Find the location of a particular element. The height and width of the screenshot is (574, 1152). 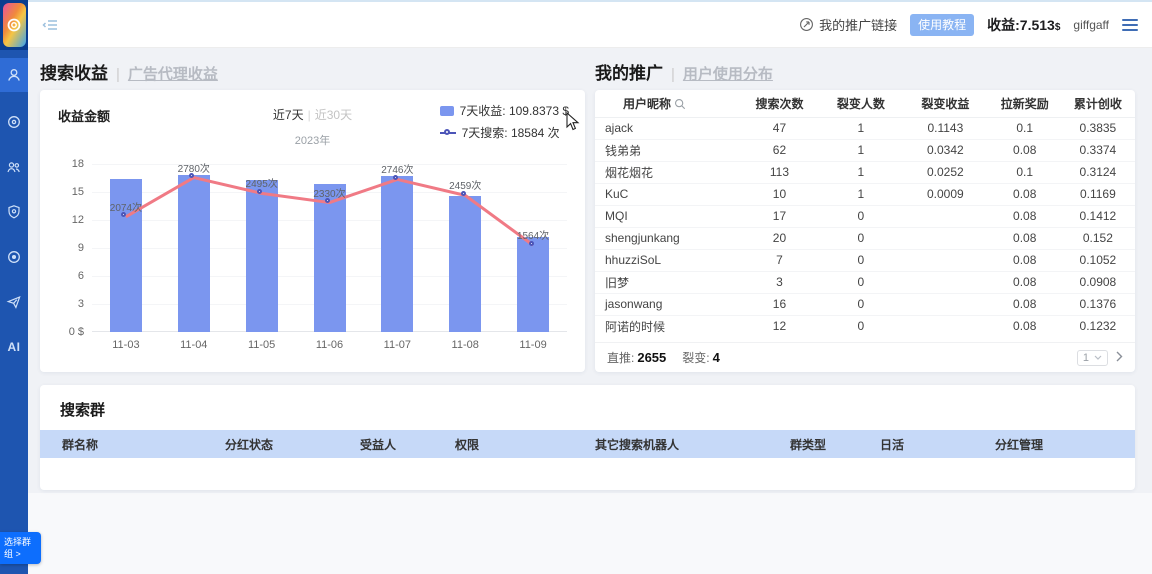

logo-swirl-icon is located at coordinates (14, 25).